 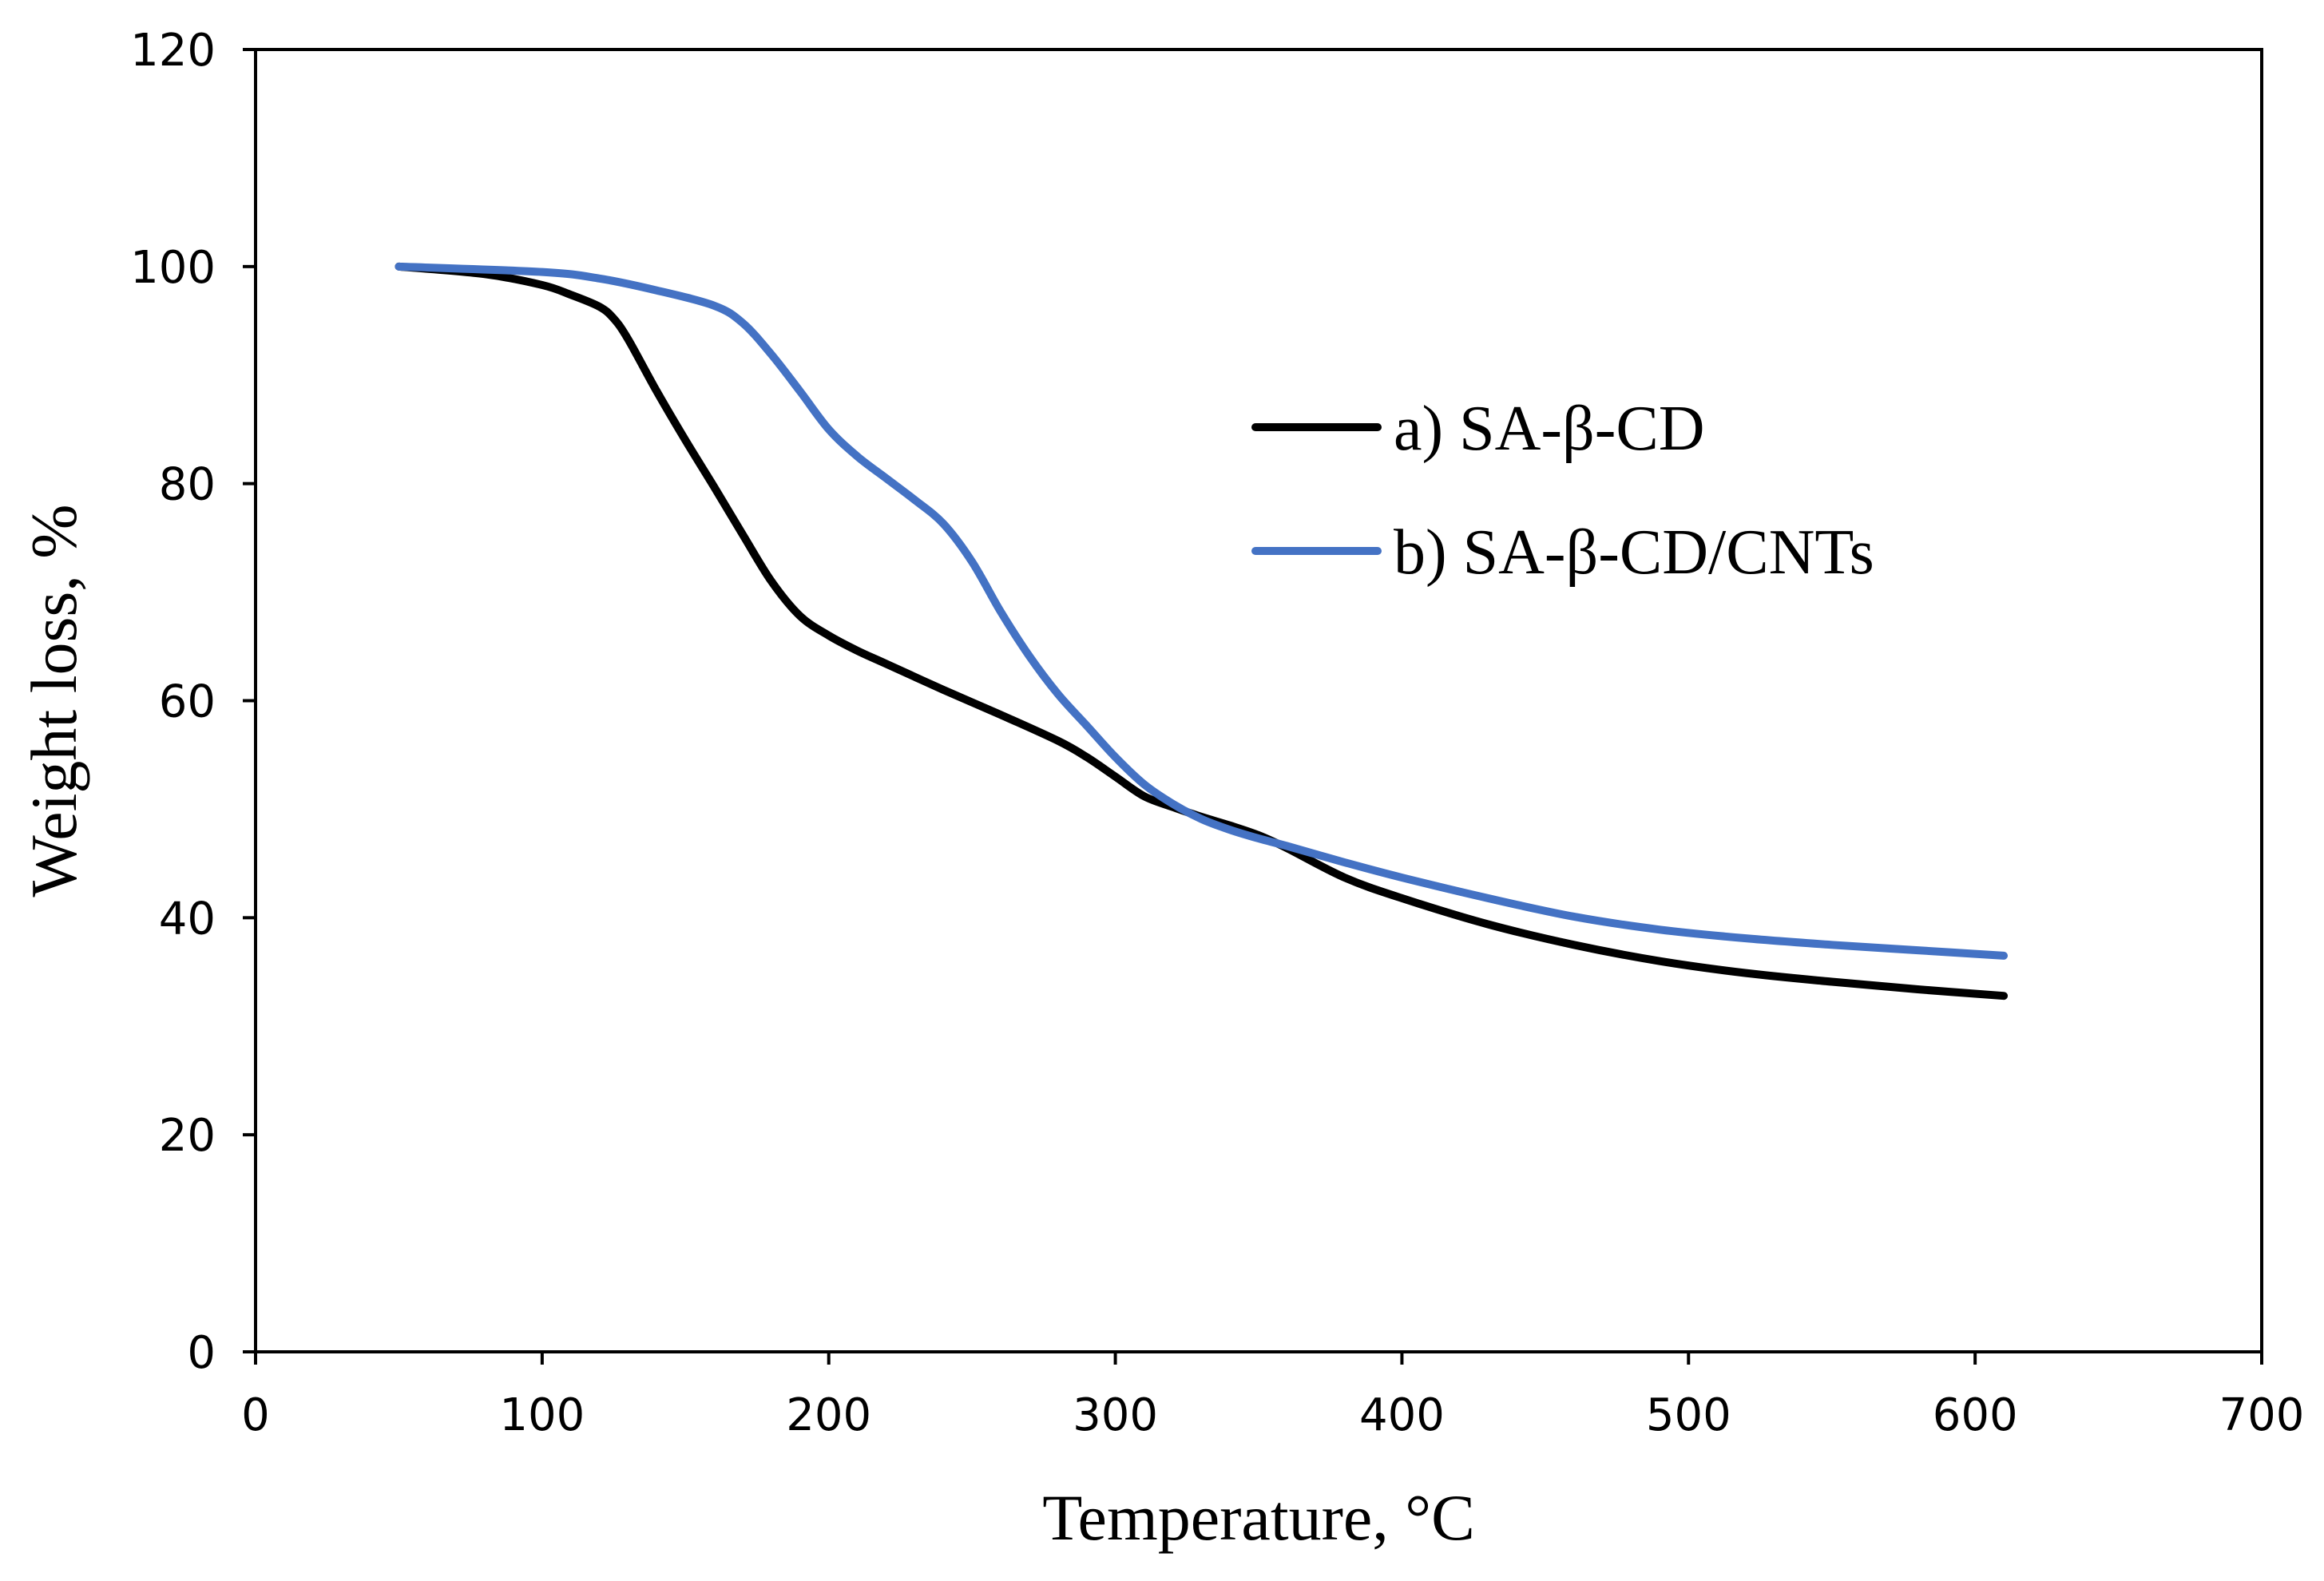 What do you see at coordinates (1634, 552) in the screenshot?
I see `legend-label-sa-beta-cd-cnts: b) SA-β-CD/CNTs` at bounding box center [1634, 552].